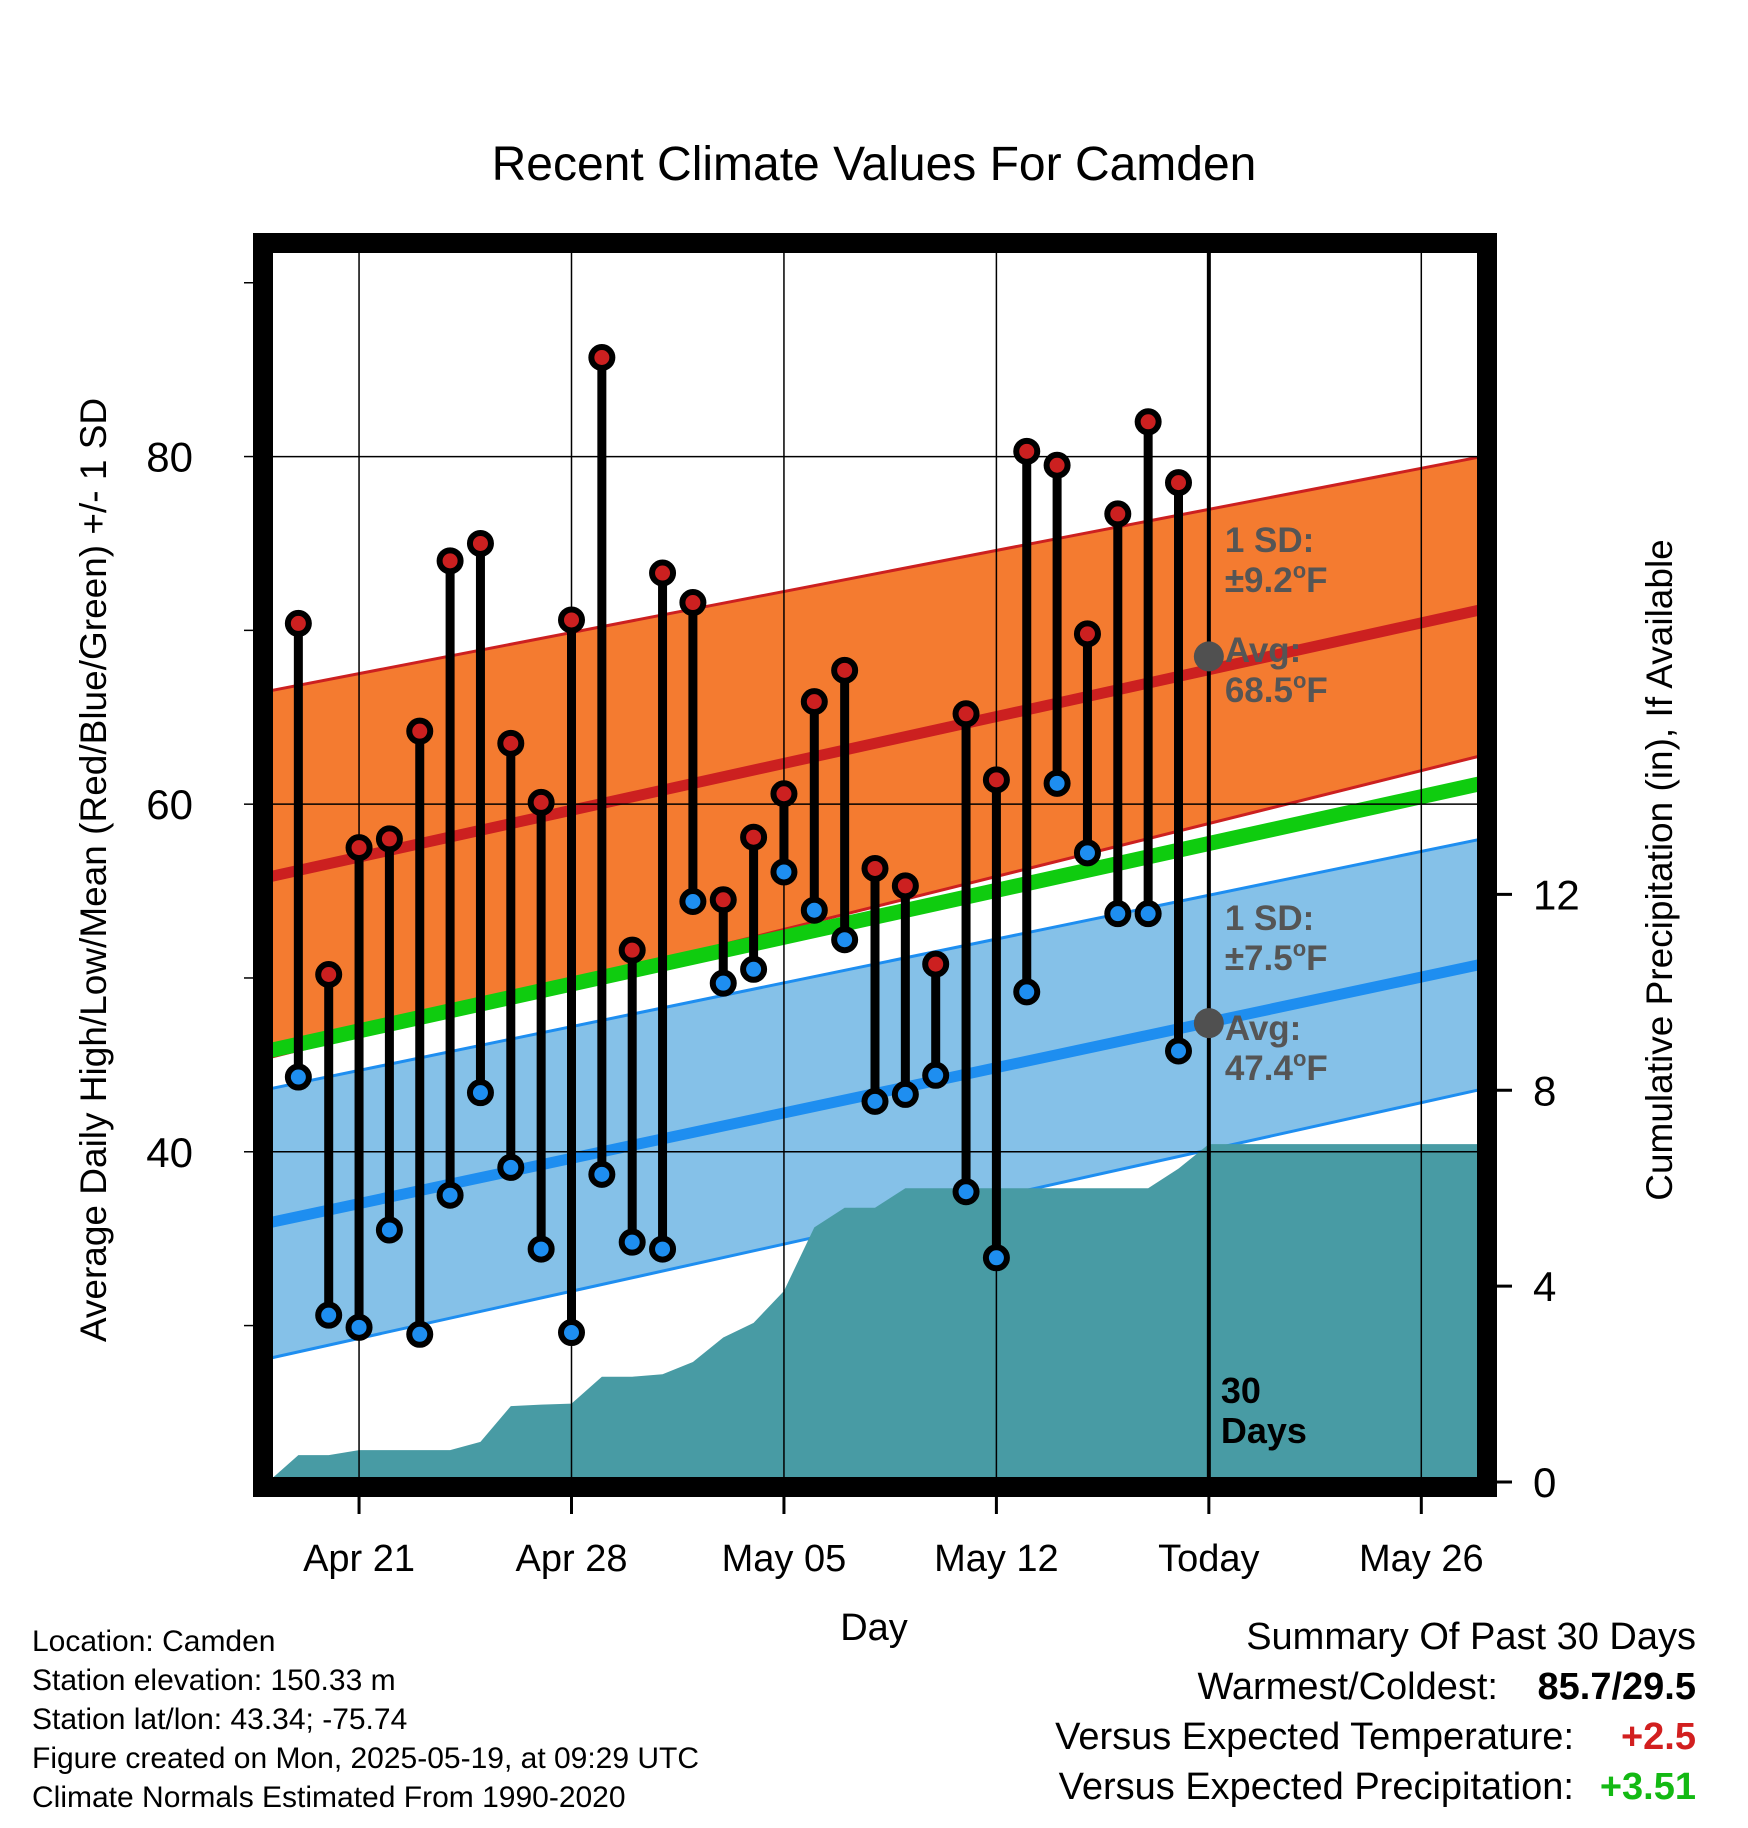 Image resolution: width=1748 pixels, height=1828 pixels. Describe the element at coordinates (875, 1313) in the screenshot. I see `precip-area` at that location.